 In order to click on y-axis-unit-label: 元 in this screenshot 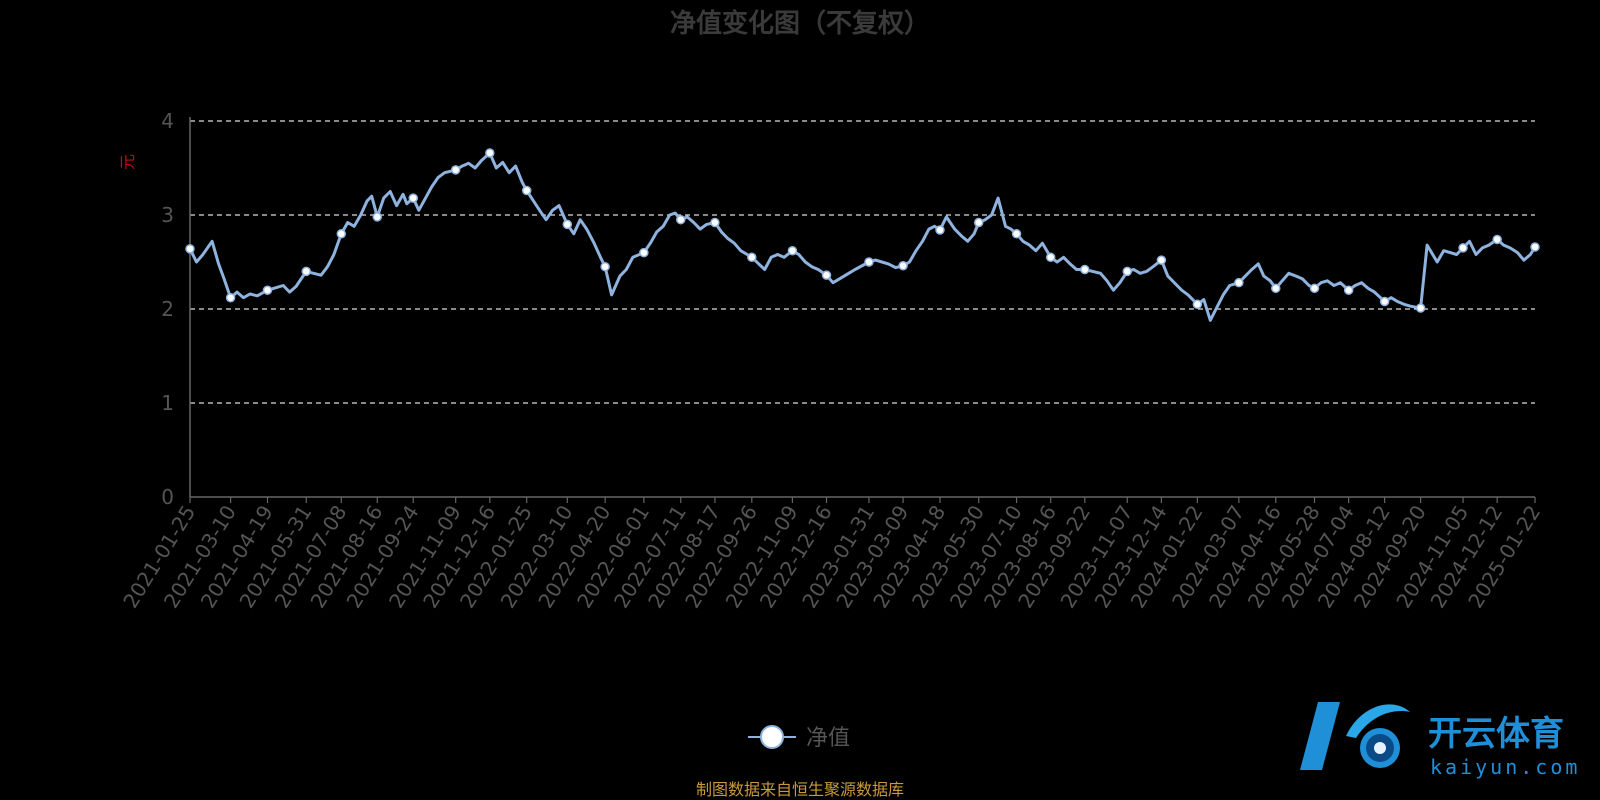, I will do `click(127, 162)`.